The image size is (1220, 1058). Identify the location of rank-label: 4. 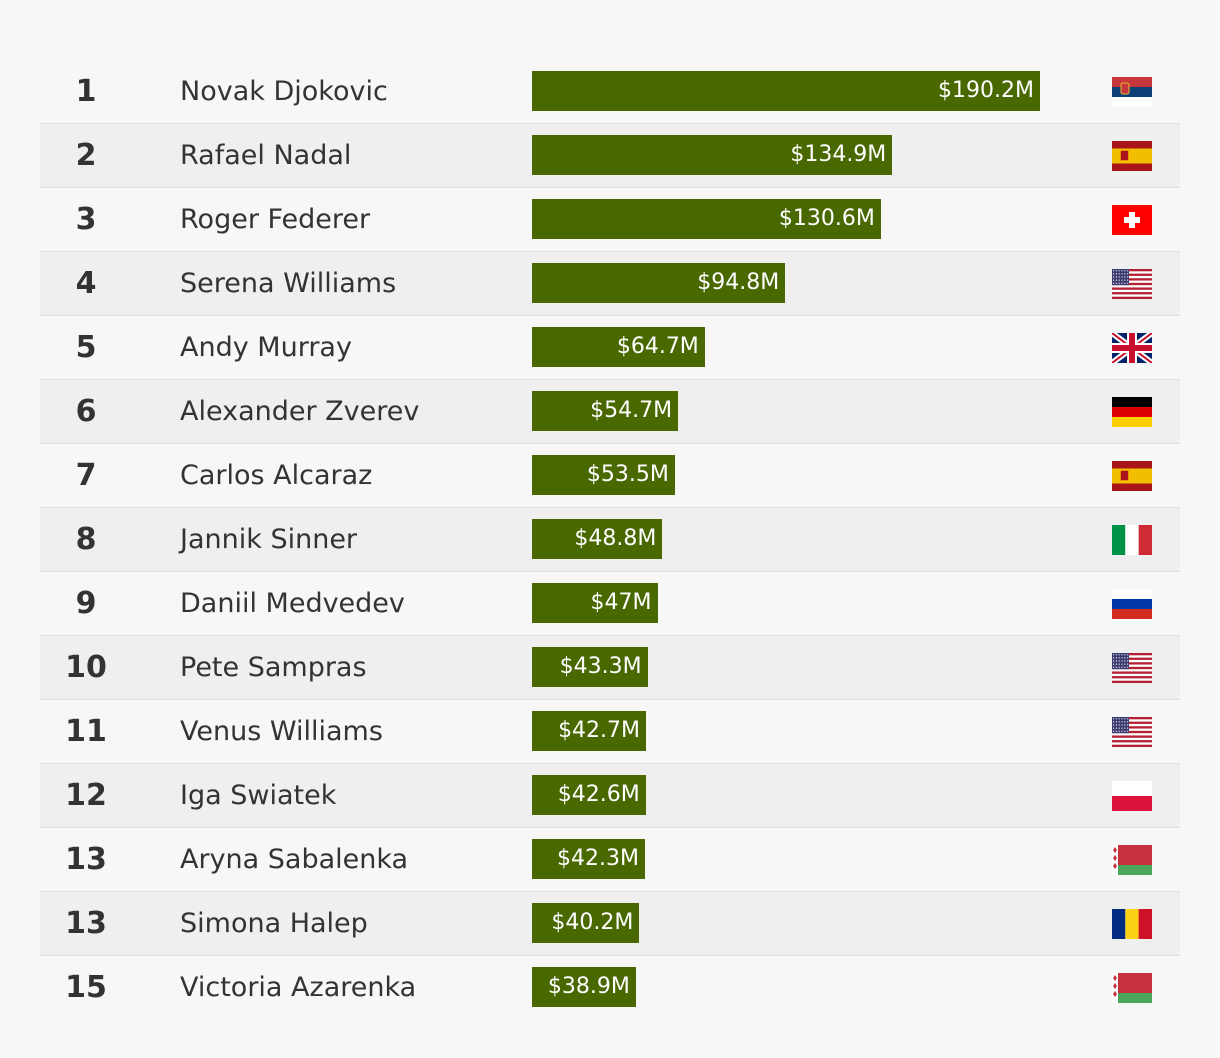
(86, 283).